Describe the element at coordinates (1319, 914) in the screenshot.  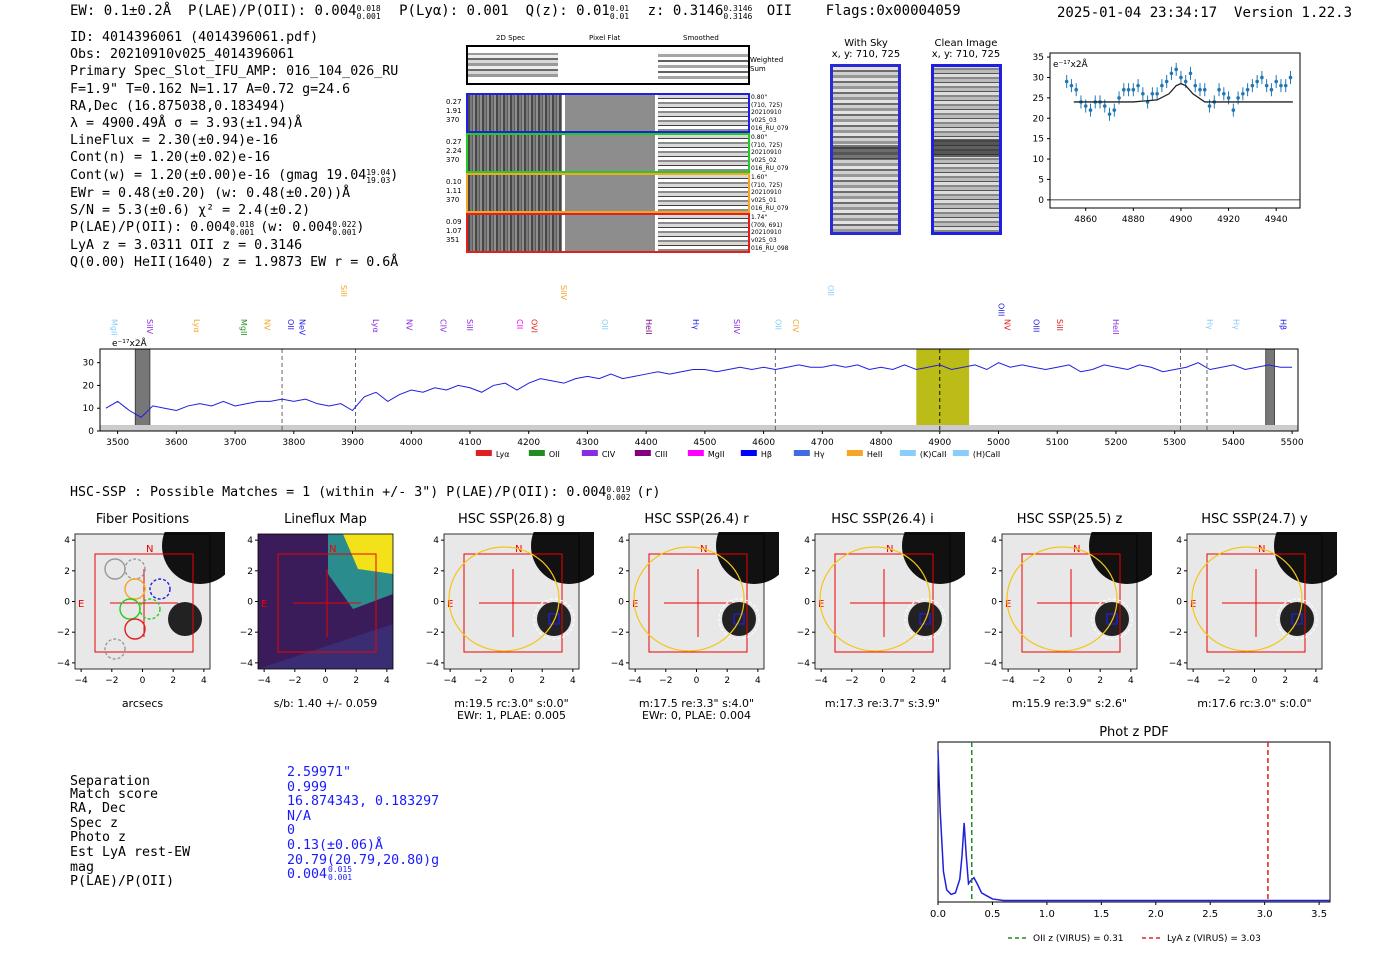
I see `x-tick-label: 3.5` at that location.